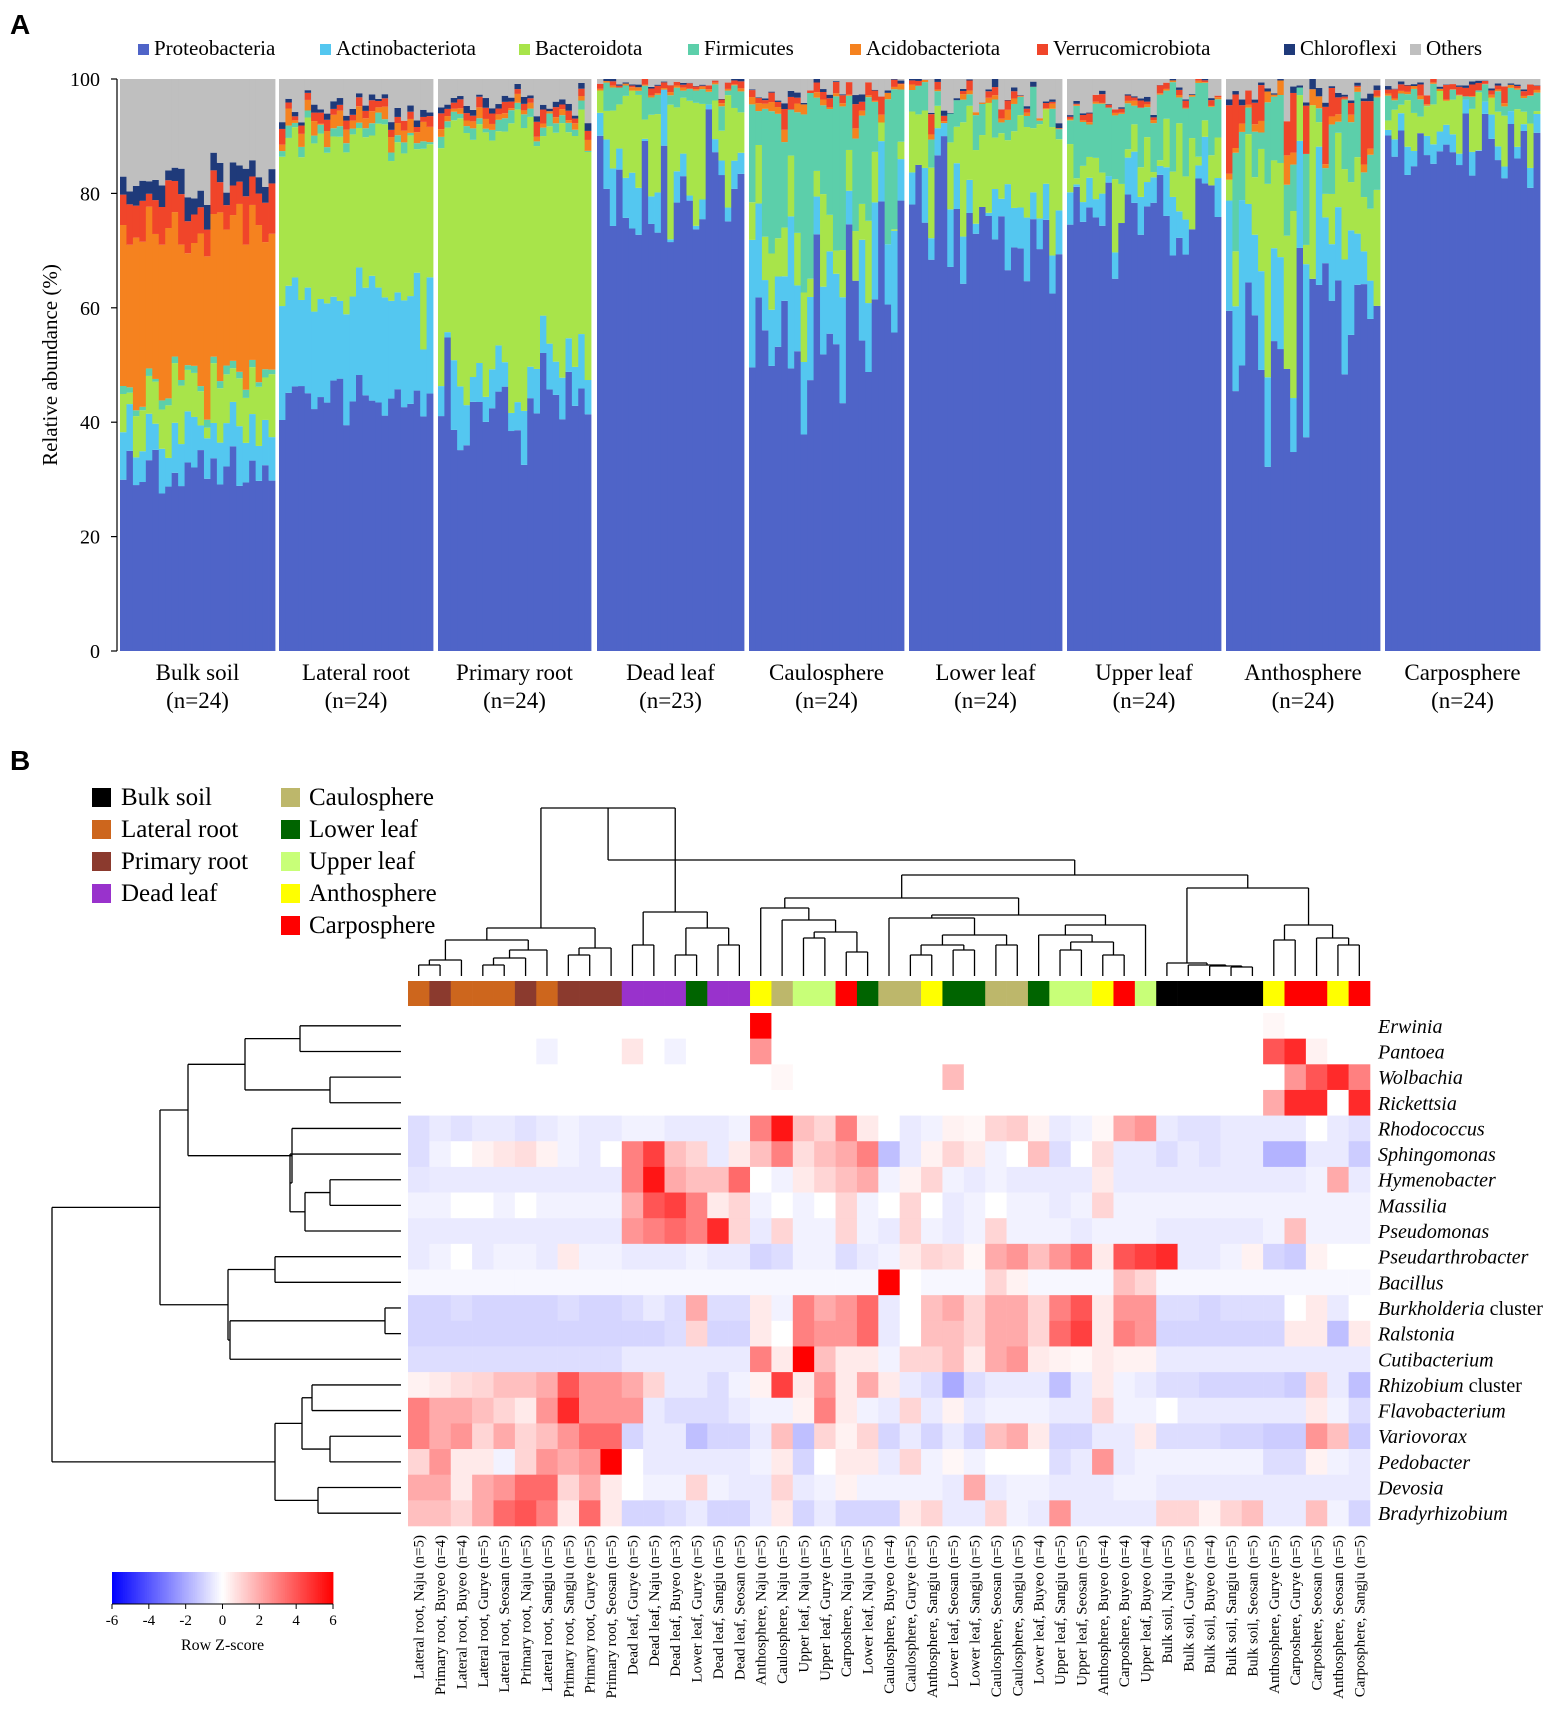 The width and height of the screenshot is (1562, 1725). What do you see at coordinates (1082, 1610) in the screenshot?
I see `column-label: Upper leaf, Seosan (n=5)` at bounding box center [1082, 1610].